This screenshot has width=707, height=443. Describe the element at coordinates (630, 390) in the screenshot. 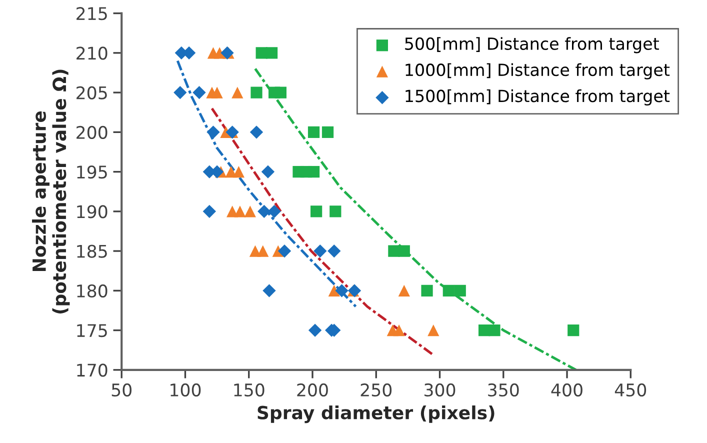

I see `x-tick-label: 450` at that location.